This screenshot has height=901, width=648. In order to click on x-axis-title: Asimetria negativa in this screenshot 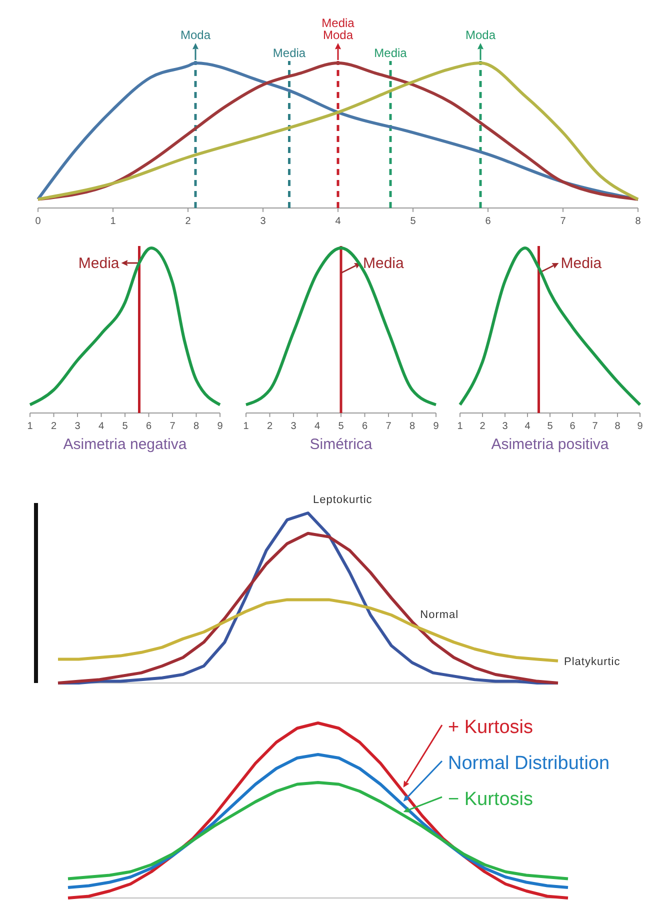, I will do `click(125, 444)`.